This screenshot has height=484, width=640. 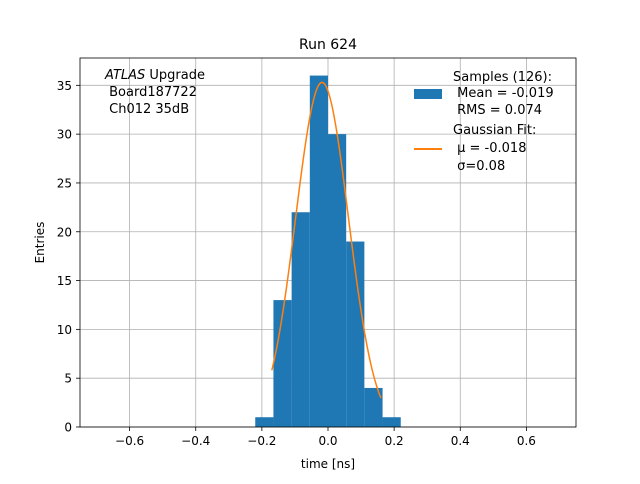 I want to click on y-tick-label: 25, so click(x=64, y=183).